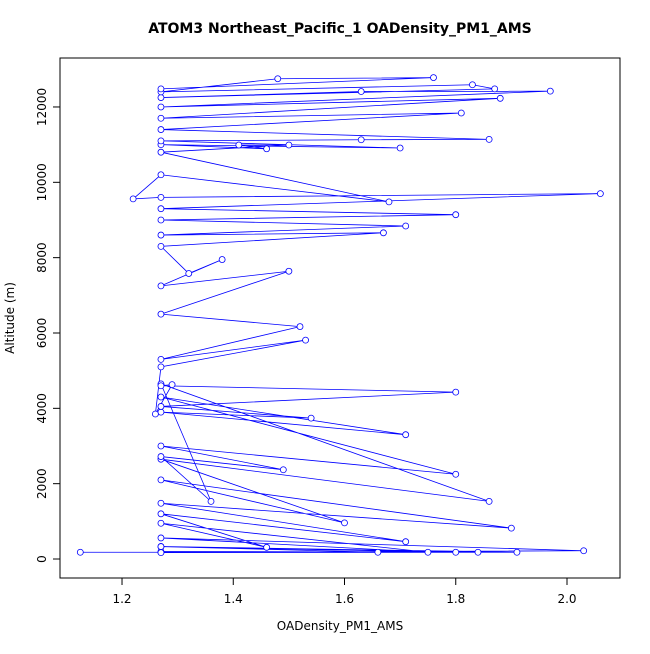 This screenshot has width=650, height=654. Describe the element at coordinates (121, 599) in the screenshot. I see `x-tick-label: 1.2` at that location.